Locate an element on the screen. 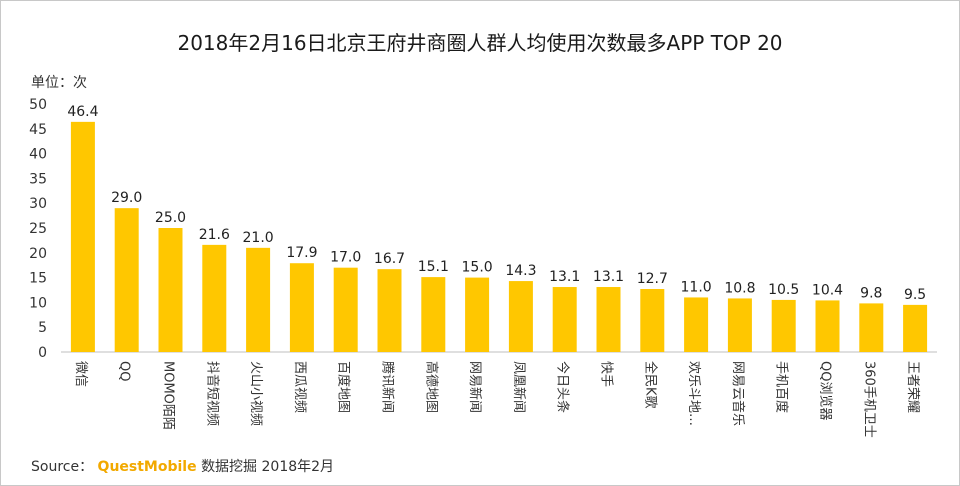 This screenshot has width=960, height=486. y-tick-label: 35 is located at coordinates (38, 179).